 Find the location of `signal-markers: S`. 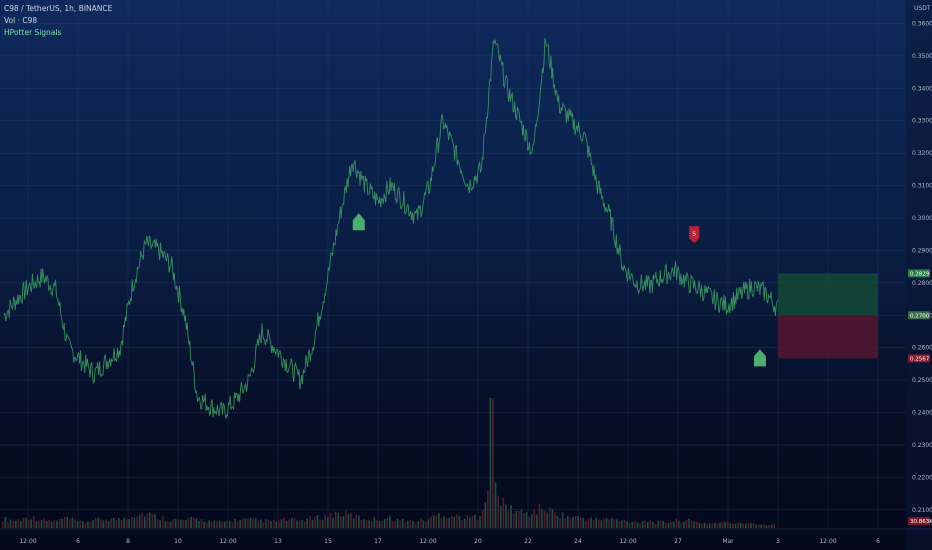

signal-markers: S is located at coordinates (559, 290).